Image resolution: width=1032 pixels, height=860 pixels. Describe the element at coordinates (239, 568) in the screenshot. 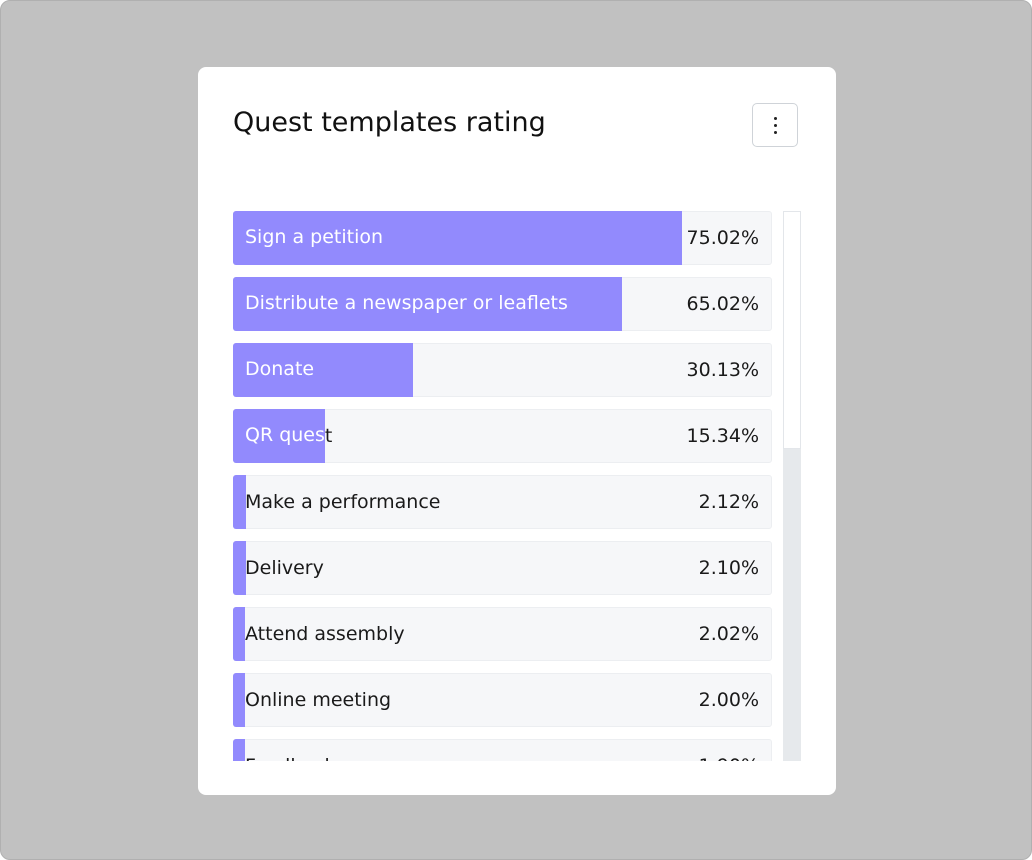

I see `bar: Delivery` at that location.